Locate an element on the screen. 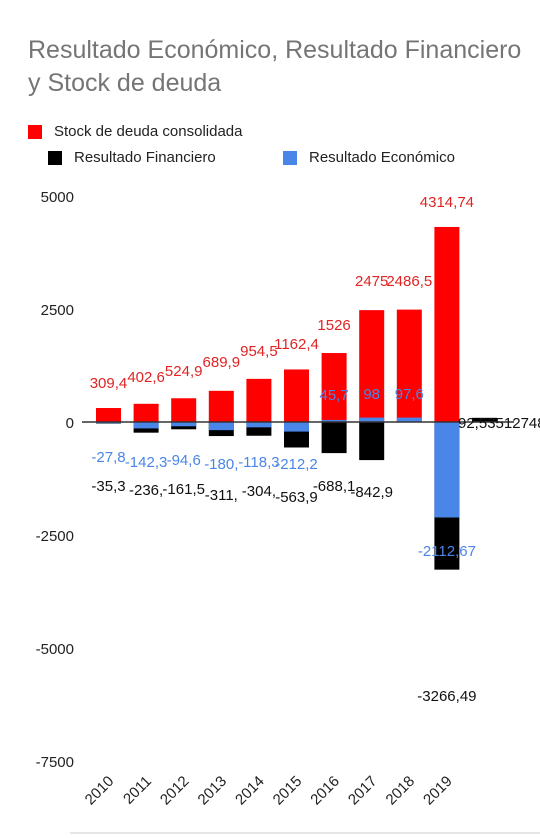 Image resolution: width=540 pixels, height=838 pixels. data-label-economico: -118,3 is located at coordinates (258, 462).